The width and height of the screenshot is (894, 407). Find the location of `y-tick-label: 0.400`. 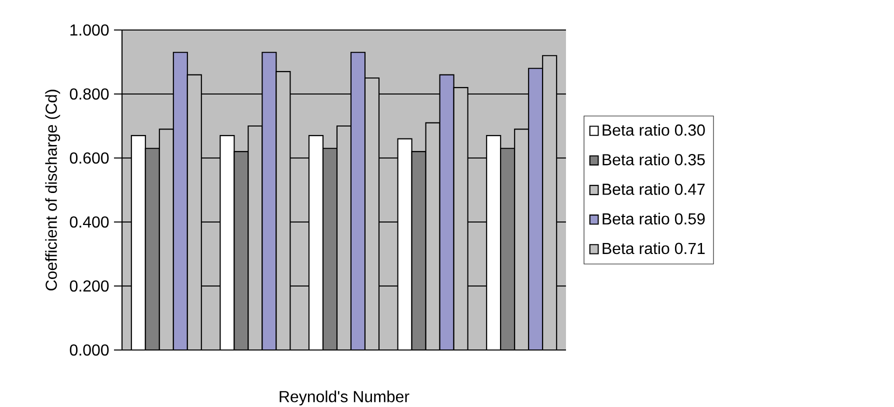

y-tick-label: 0.400 is located at coordinates (89, 222).